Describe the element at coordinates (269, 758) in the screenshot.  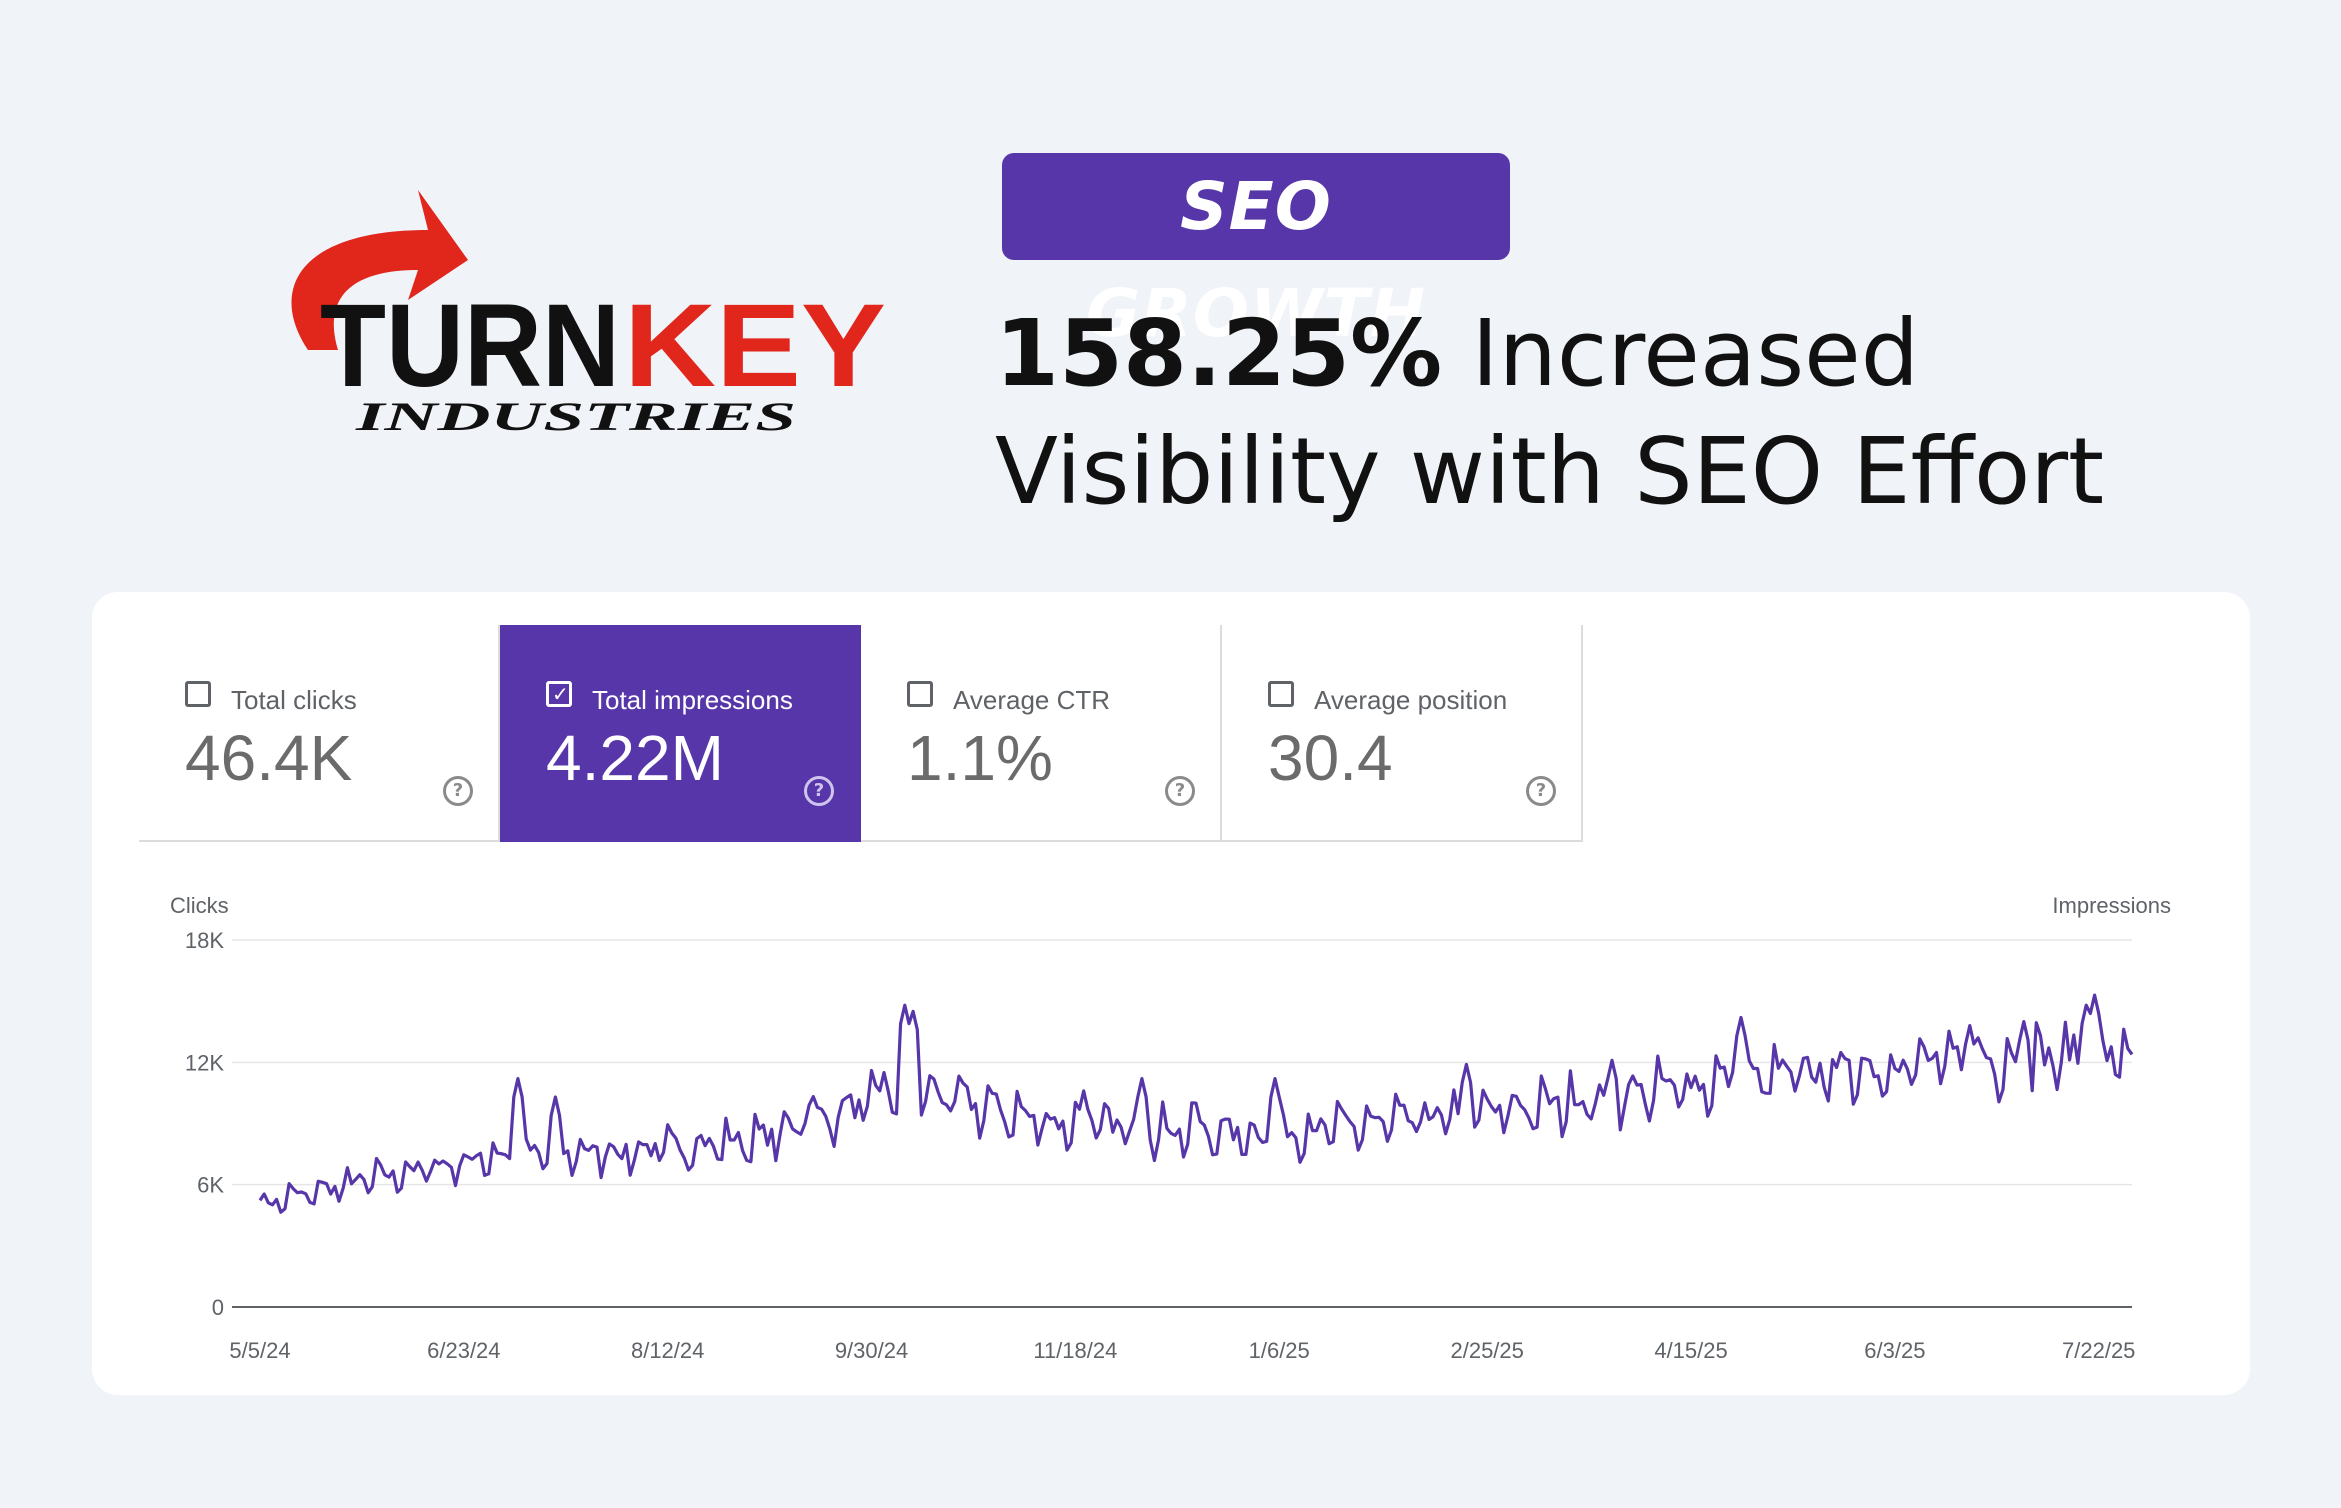
I see `metric-value: 46.4K` at that location.